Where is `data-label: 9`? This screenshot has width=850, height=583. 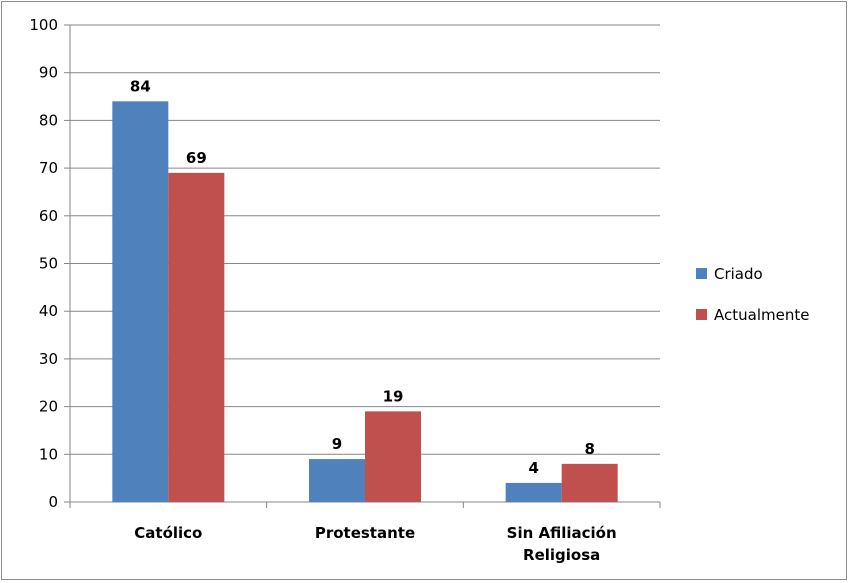
data-label: 9 is located at coordinates (337, 444).